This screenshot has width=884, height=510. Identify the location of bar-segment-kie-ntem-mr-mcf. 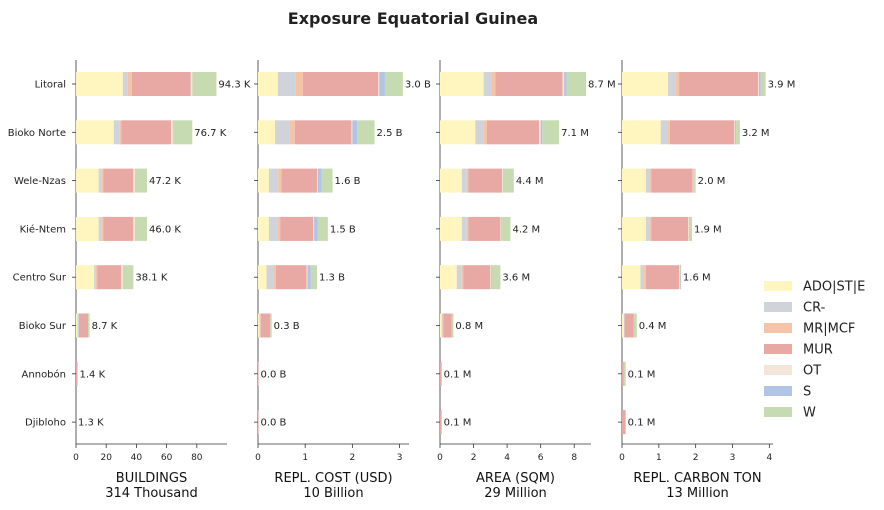
(467, 228).